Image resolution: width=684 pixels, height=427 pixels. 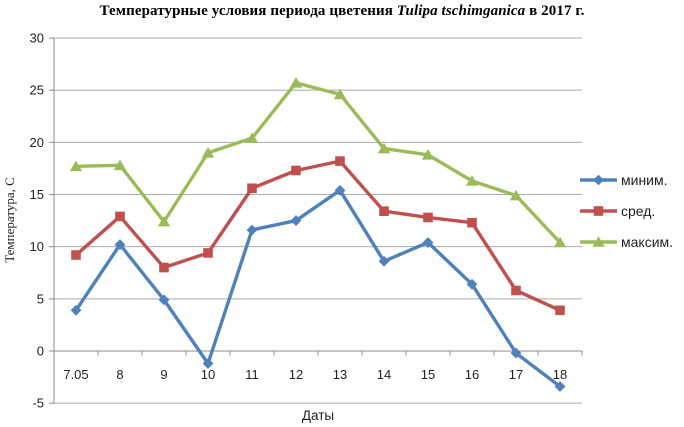 What do you see at coordinates (598, 211) in the screenshot?
I see `legend-square-icon` at bounding box center [598, 211].